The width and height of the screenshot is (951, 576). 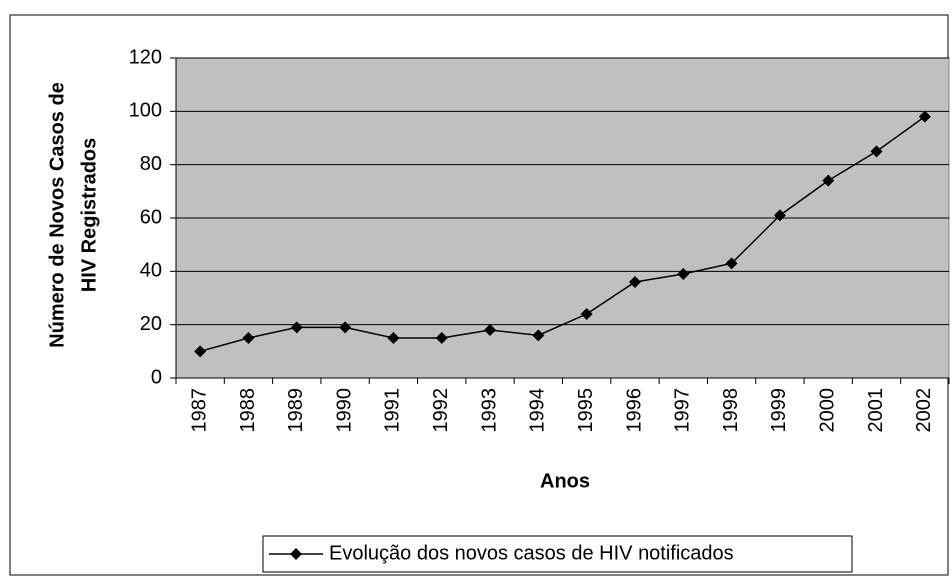 What do you see at coordinates (441, 410) in the screenshot?
I see `x-tick-label: 1992` at bounding box center [441, 410].